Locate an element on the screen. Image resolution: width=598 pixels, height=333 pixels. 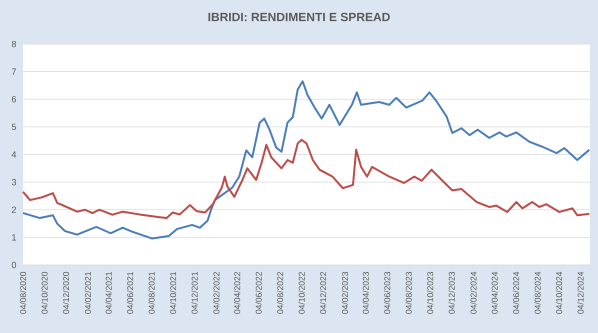
y-tick-label: 6 is located at coordinates (14, 99).